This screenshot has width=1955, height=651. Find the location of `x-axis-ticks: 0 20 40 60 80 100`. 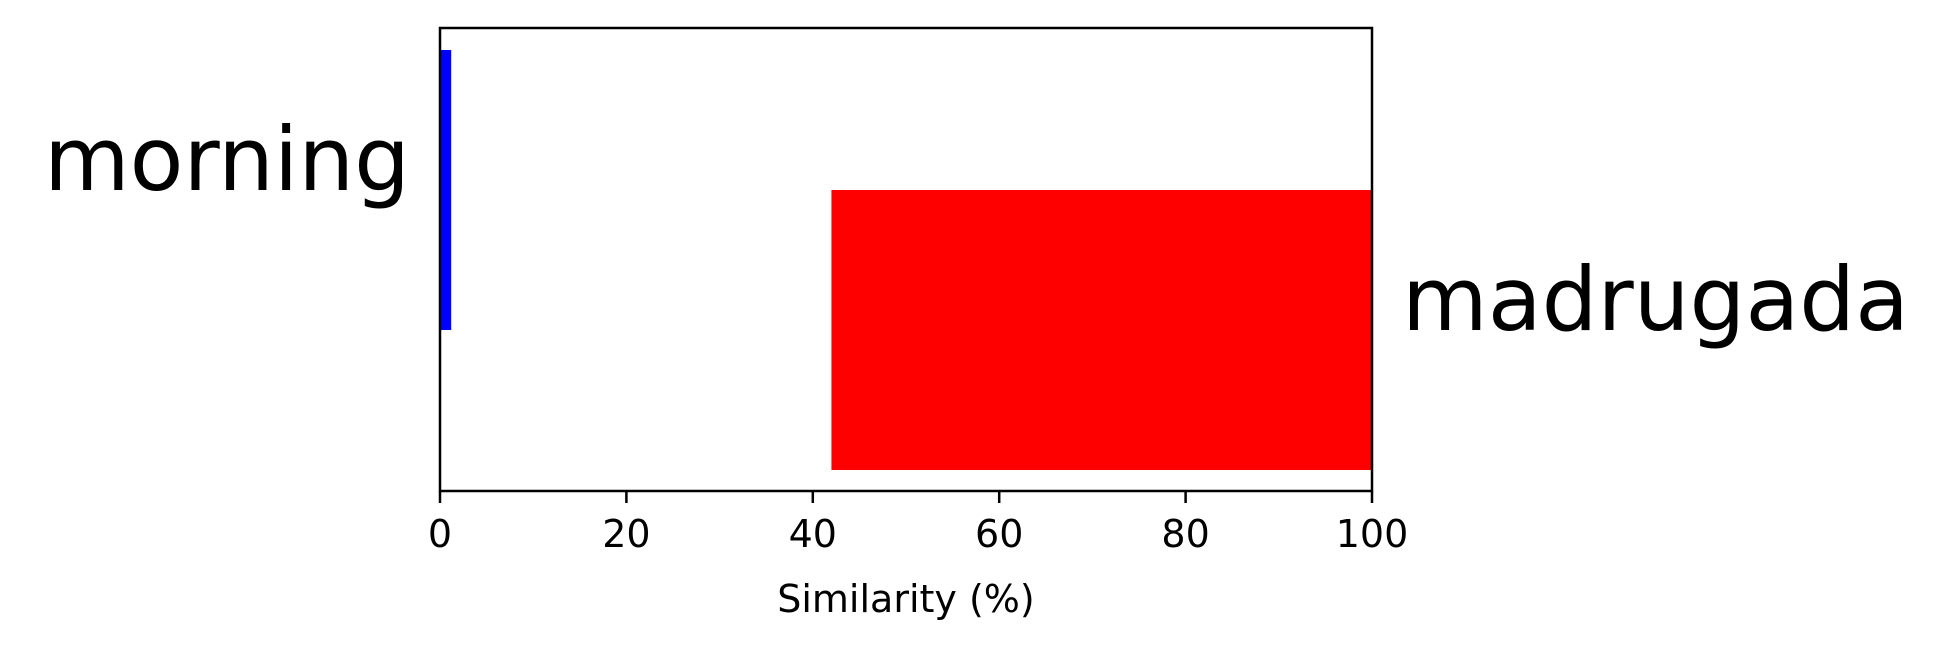

x-axis-ticks: 0 20 40 60 80 100 is located at coordinates (918, 523).